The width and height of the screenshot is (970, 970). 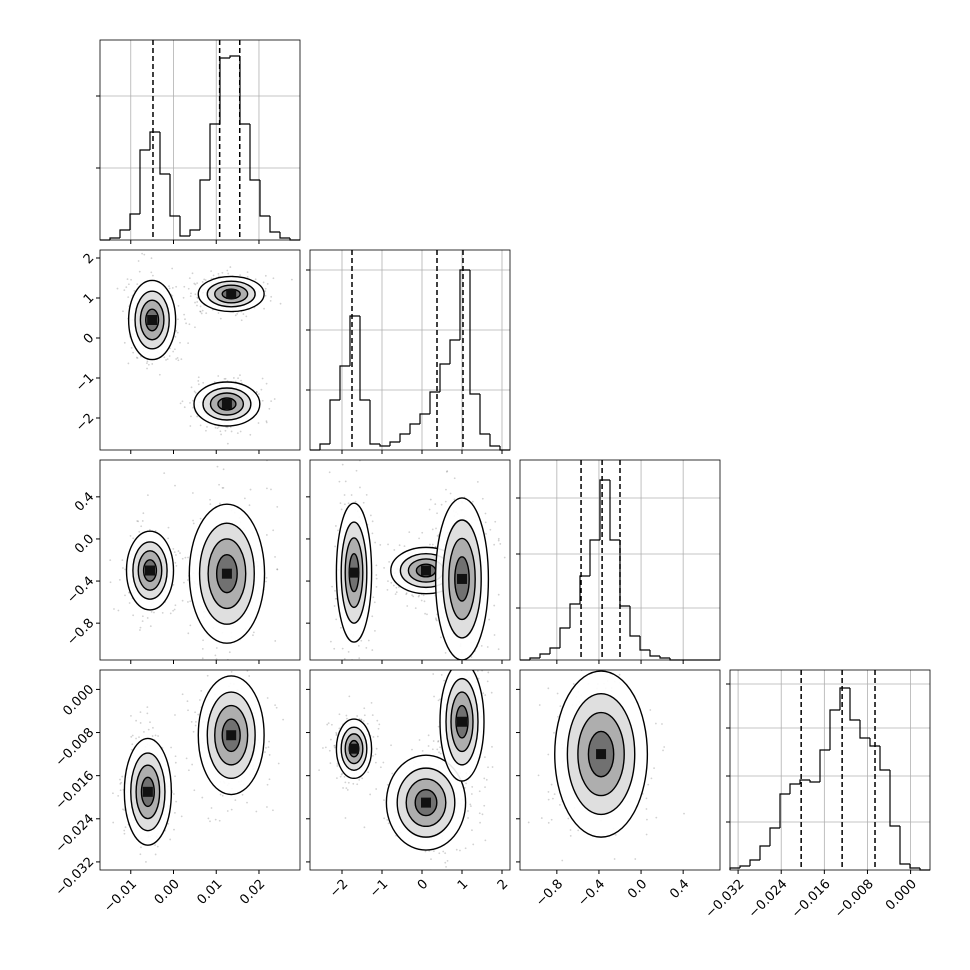 I want to click on y-tick-label: 0, so click(x=89, y=339).